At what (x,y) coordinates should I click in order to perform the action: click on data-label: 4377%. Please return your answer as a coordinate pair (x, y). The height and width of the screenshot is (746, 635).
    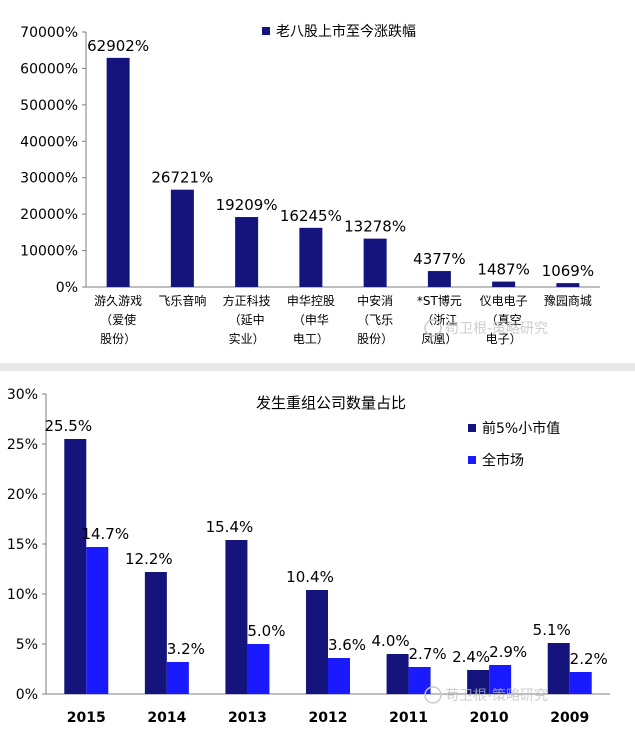
    Looking at the image, I should click on (439, 259).